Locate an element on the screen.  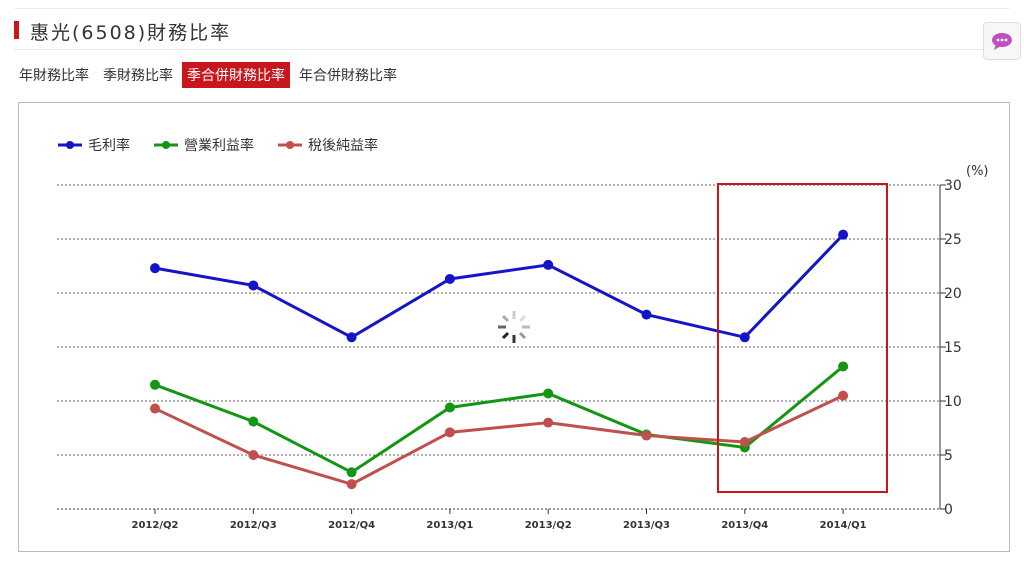
legend-label: 營業利益率 is located at coordinates (219, 145).